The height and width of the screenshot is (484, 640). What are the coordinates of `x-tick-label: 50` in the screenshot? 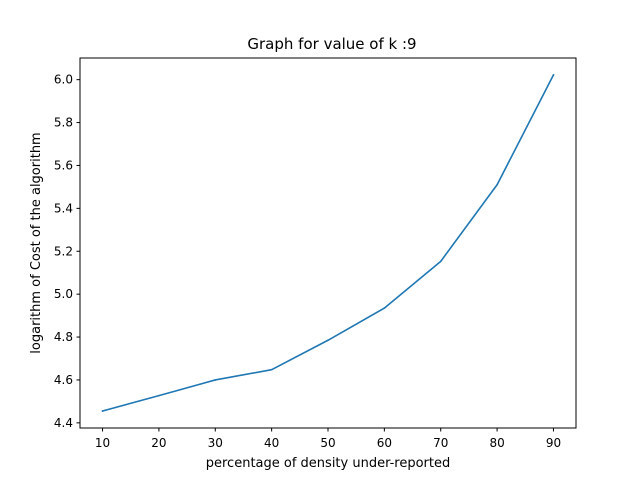 It's located at (327, 443).